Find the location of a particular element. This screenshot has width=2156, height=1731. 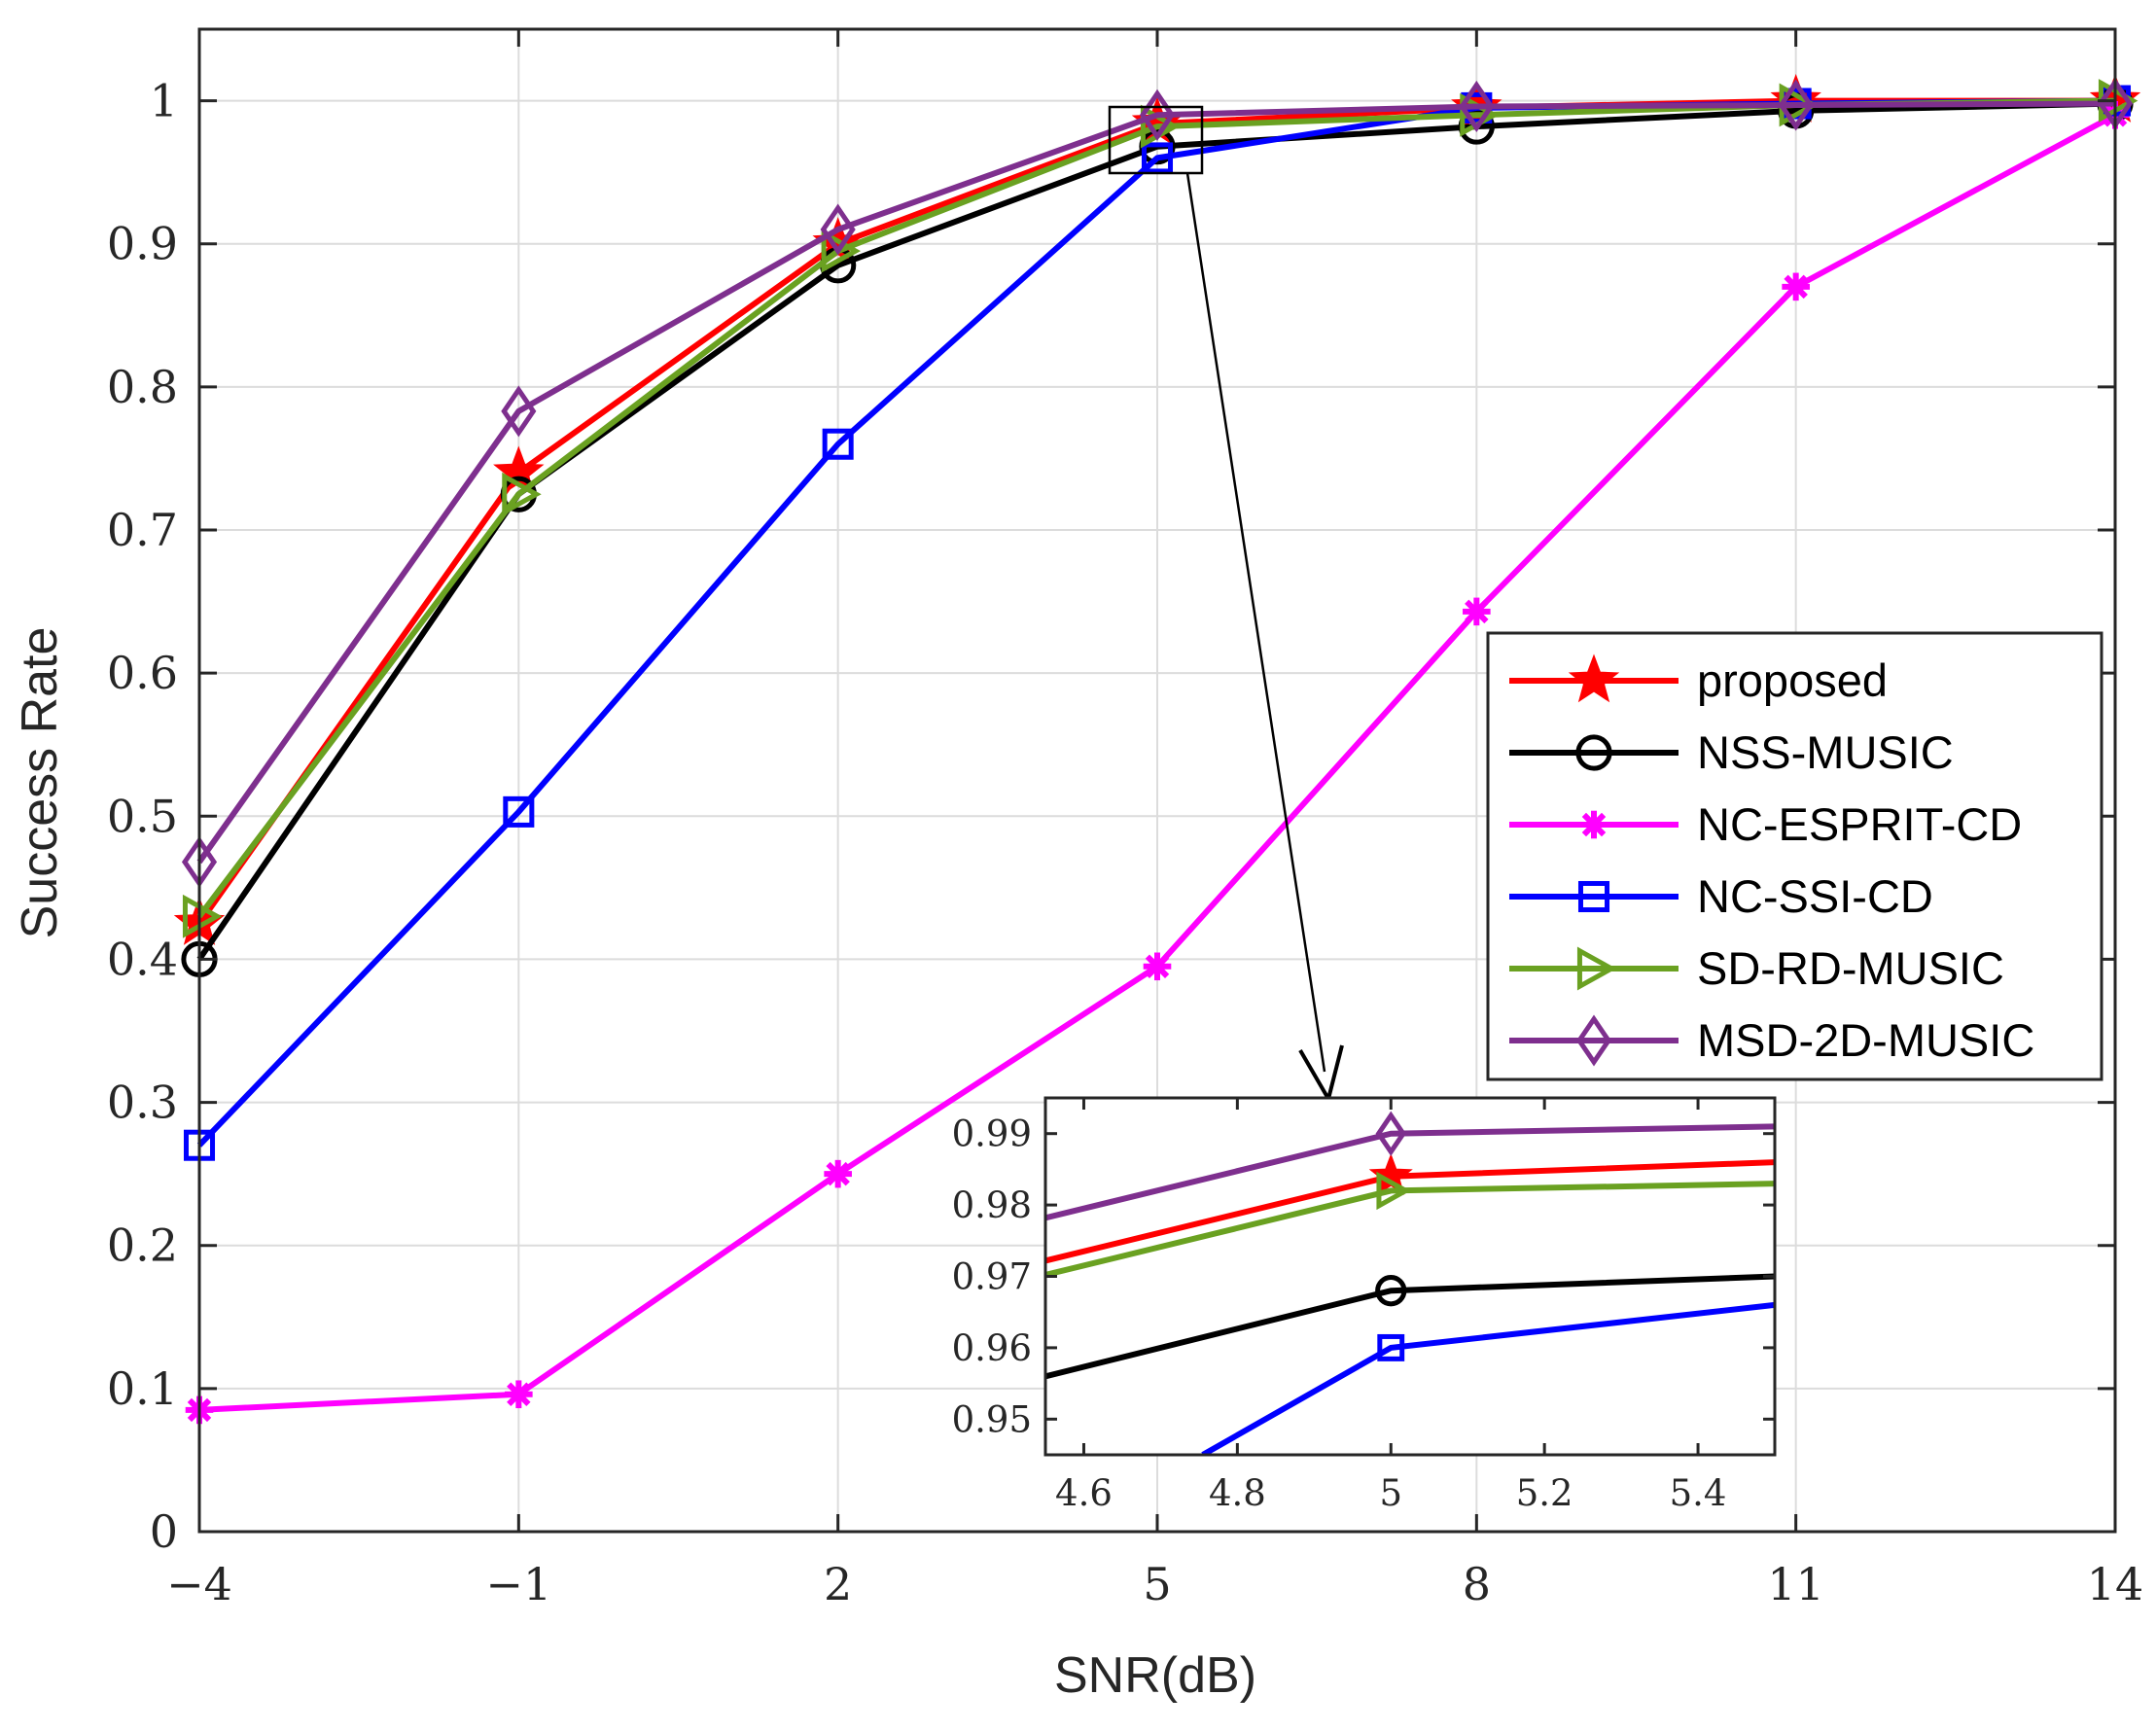

y-tick-label: 1 is located at coordinates (164, 101).